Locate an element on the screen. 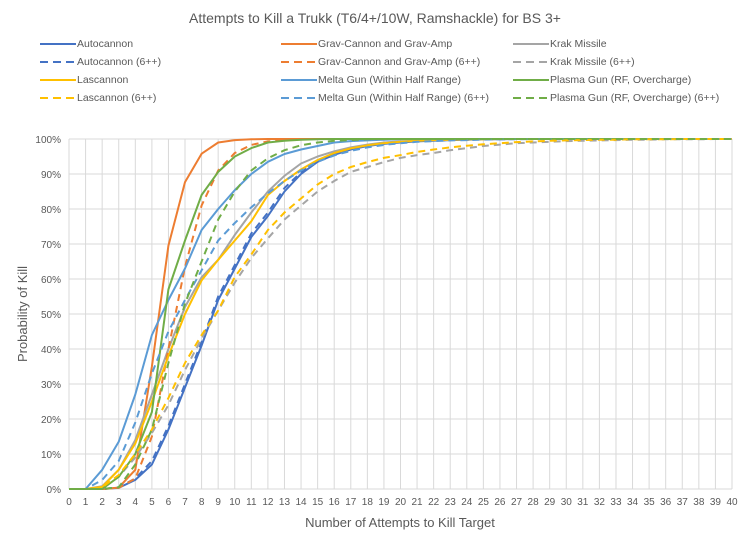 This screenshot has width=750, height=544. y-tick-label: 50% is located at coordinates (51, 315).